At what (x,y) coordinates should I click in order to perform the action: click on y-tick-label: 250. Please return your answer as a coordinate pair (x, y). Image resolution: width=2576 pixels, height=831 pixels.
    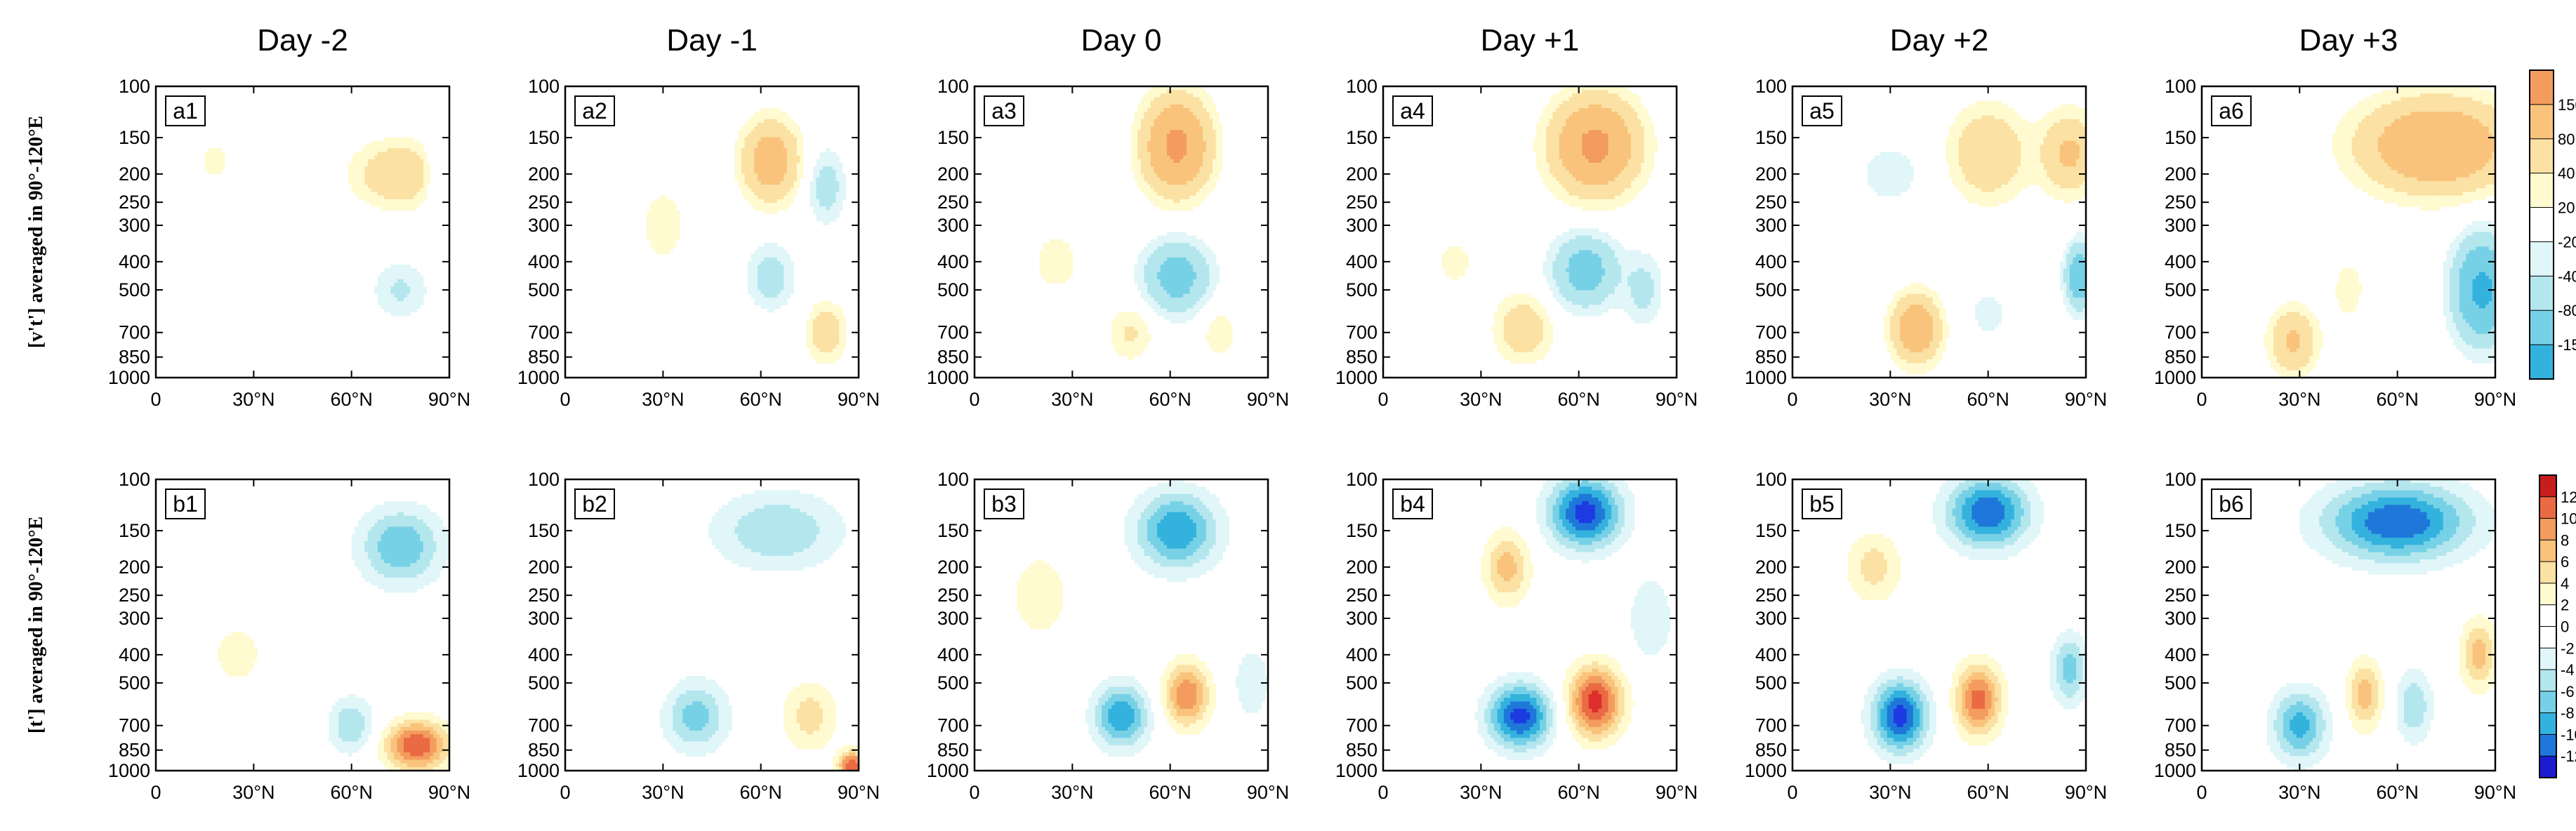
    Looking at the image, I should click on (953, 202).